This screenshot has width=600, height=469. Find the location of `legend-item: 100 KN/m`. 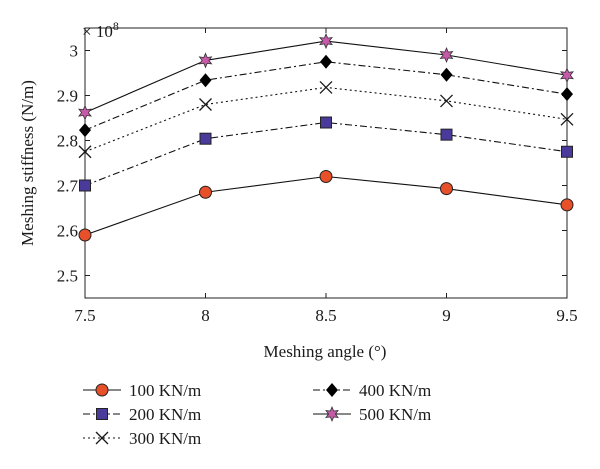

legend-item: 100 KN/m is located at coordinates (142, 390).